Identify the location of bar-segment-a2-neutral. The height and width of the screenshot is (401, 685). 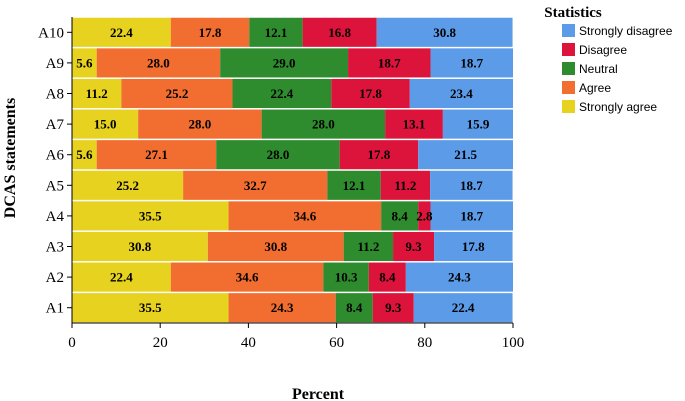
(346, 277).